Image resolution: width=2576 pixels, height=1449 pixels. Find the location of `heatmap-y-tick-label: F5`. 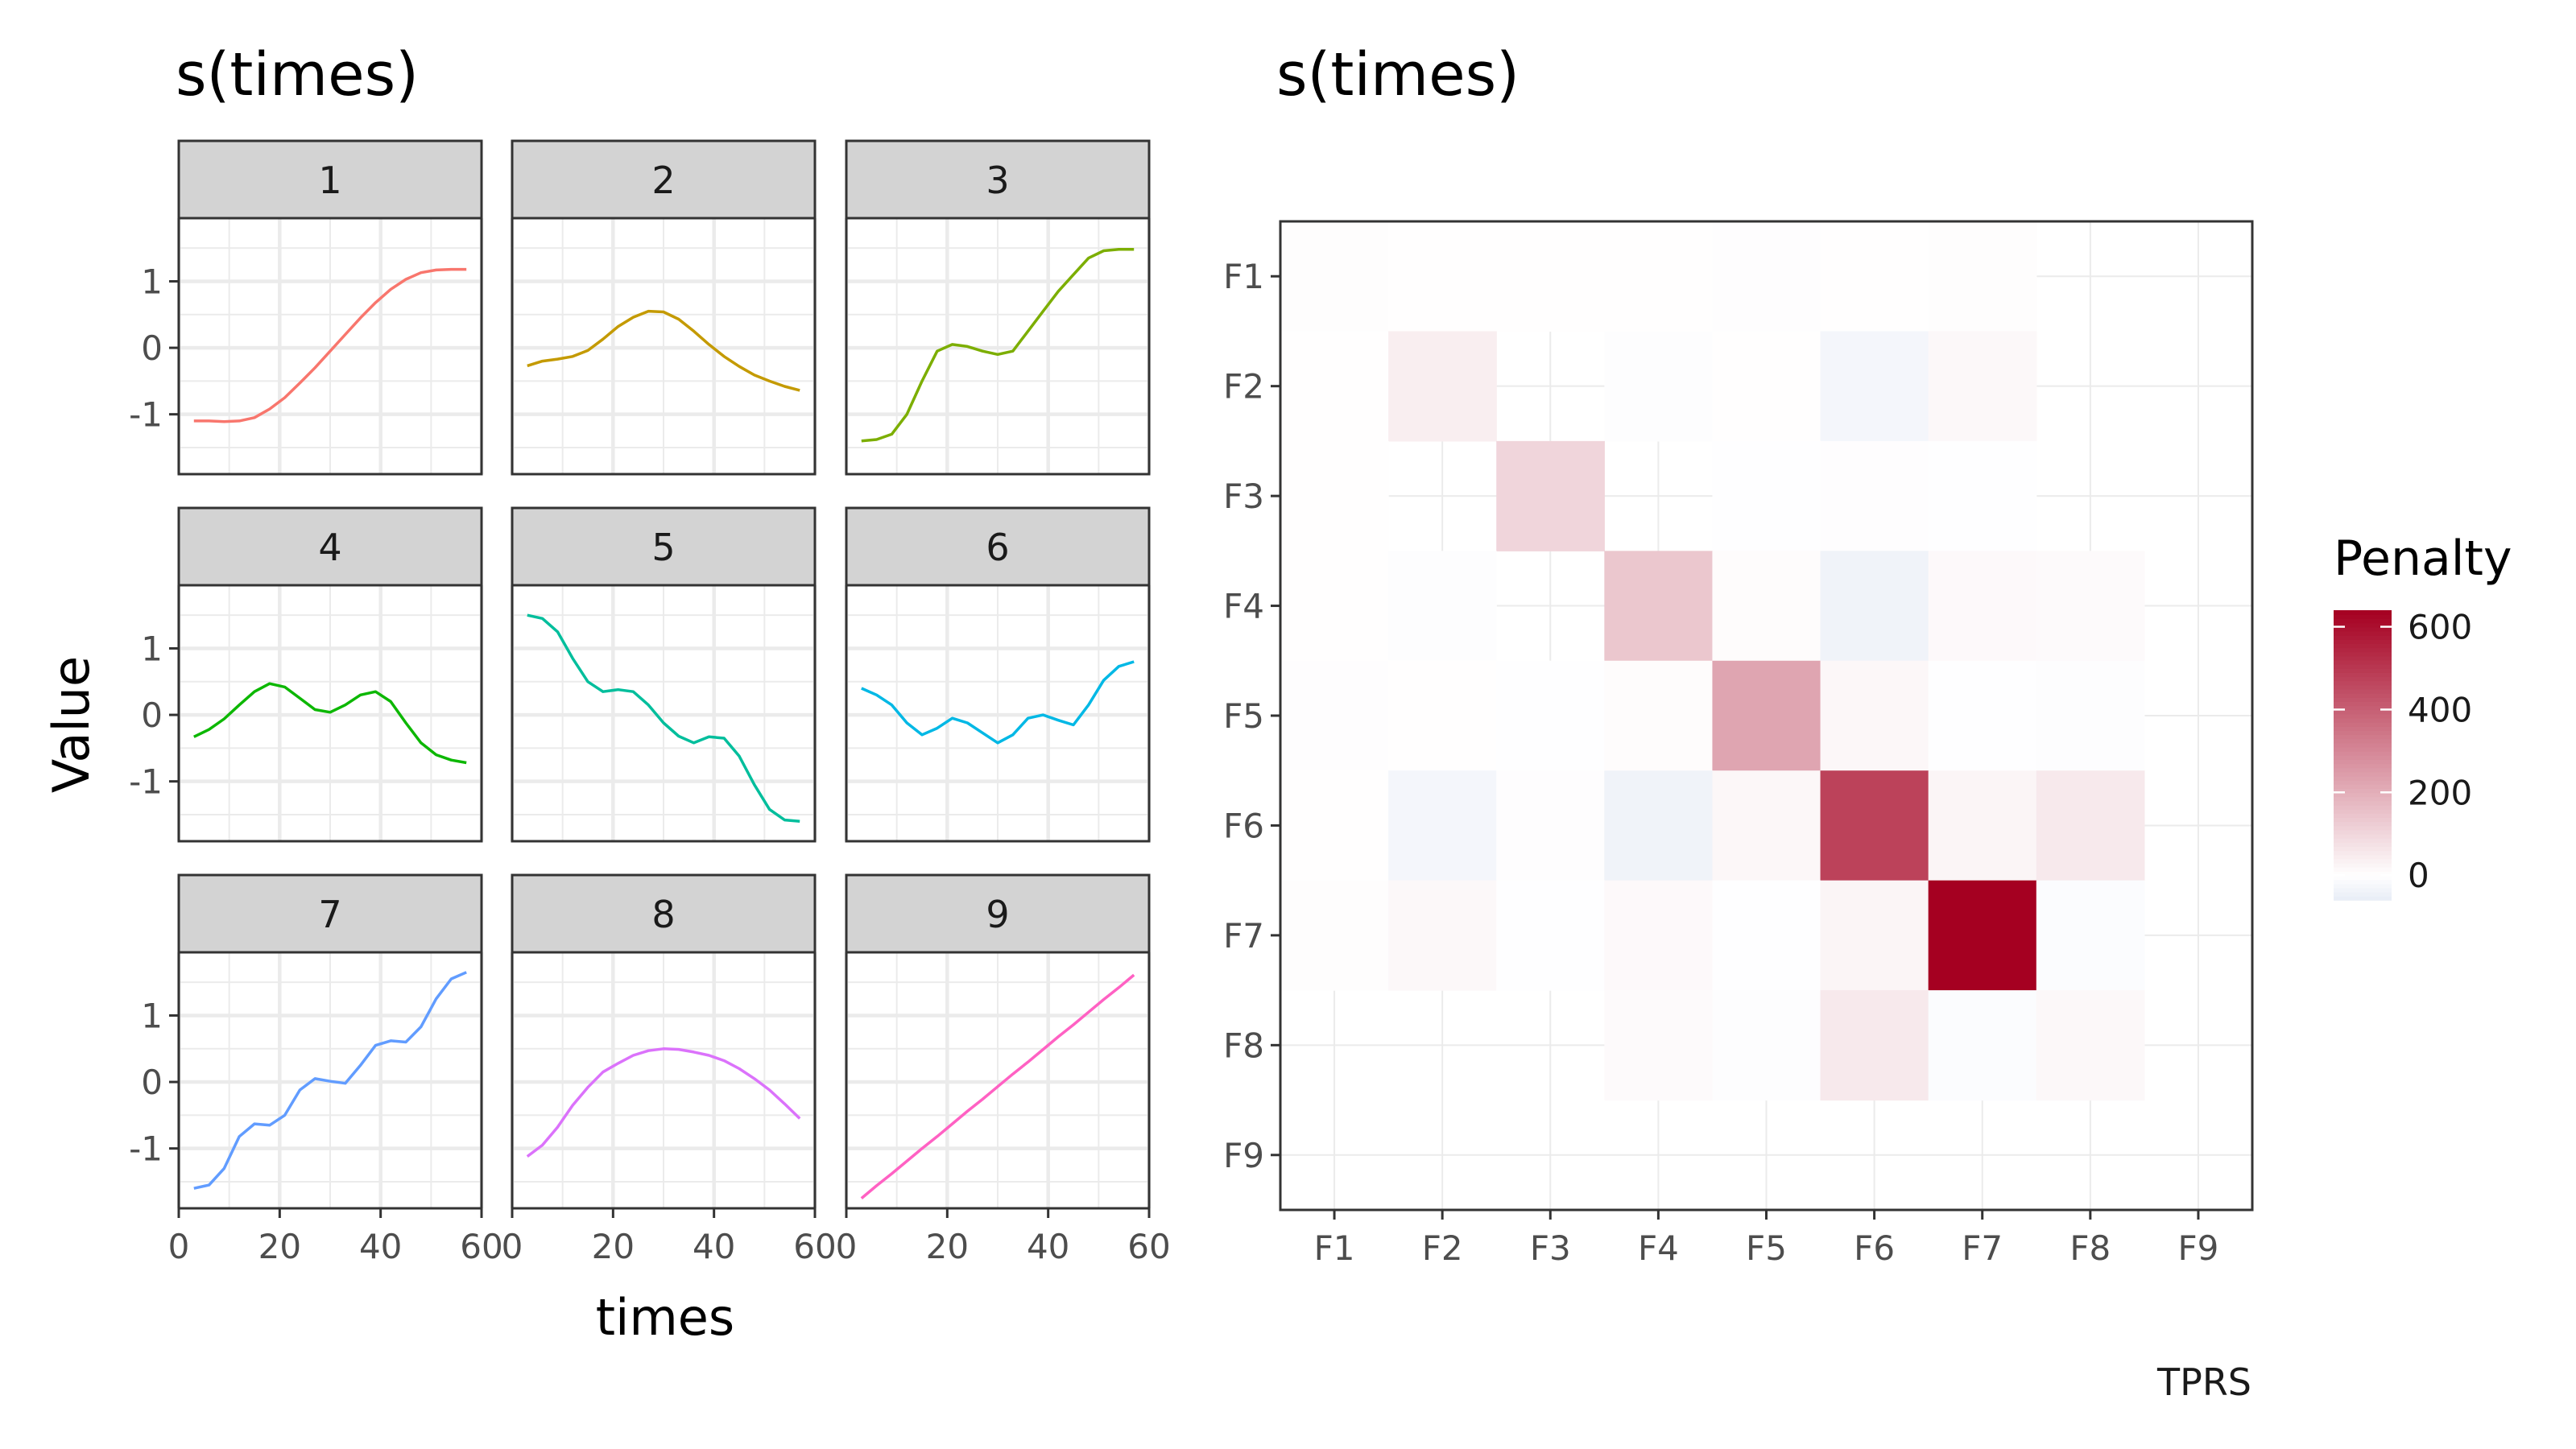

heatmap-y-tick-label: F5 is located at coordinates (1244, 716).